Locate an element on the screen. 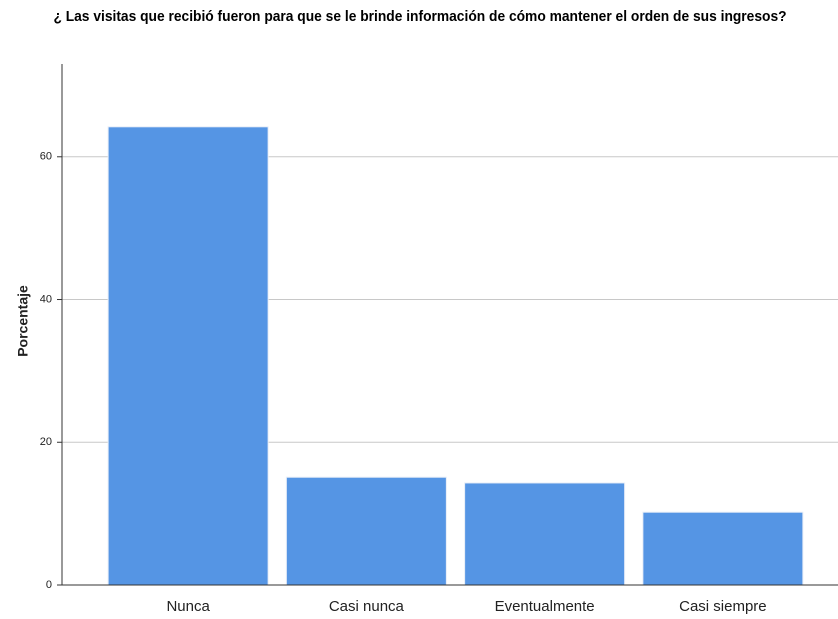 The width and height of the screenshot is (838, 619). x-tick-label: Casi siempre is located at coordinates (723, 606).